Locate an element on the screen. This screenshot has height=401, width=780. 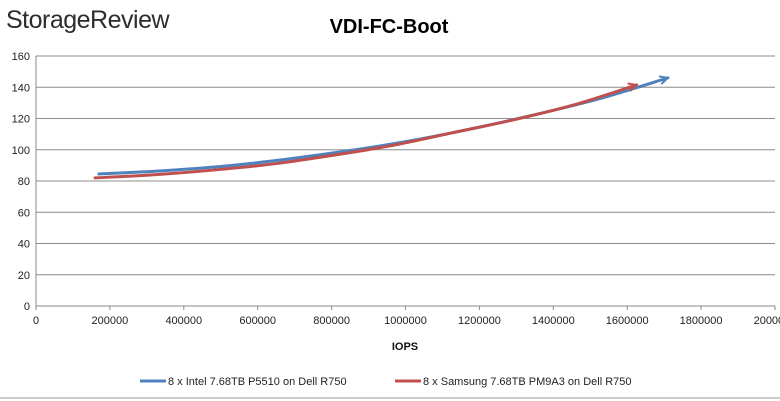
x-tick-label: 0 is located at coordinates (36, 321).